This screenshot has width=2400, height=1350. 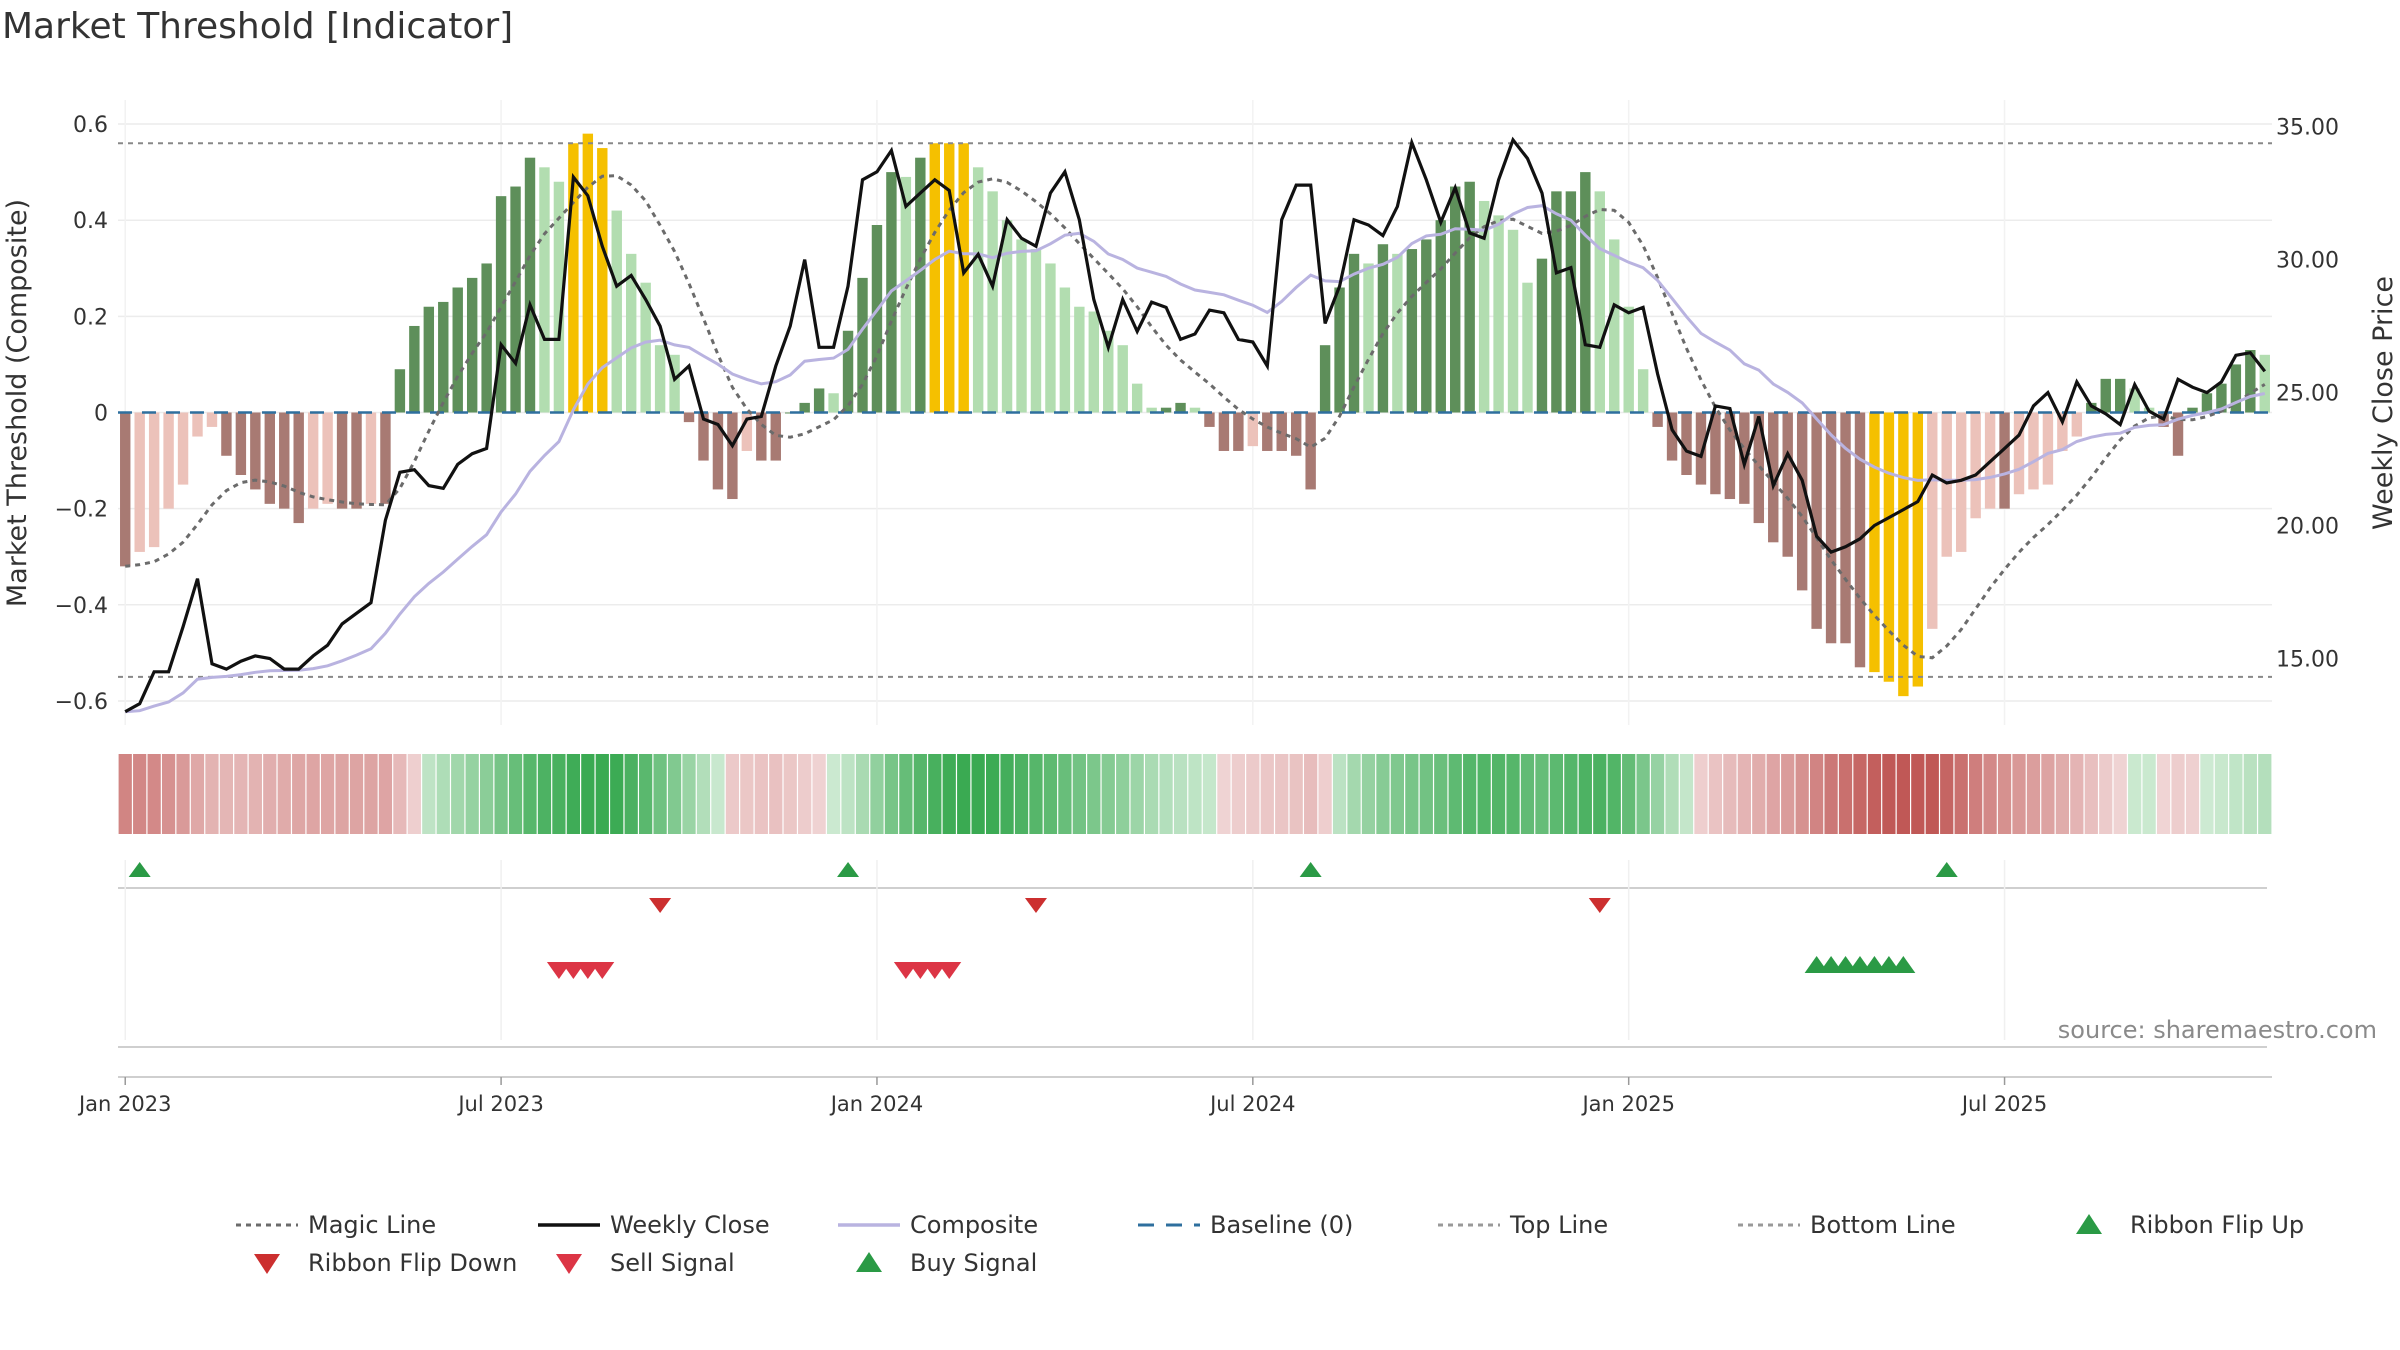 What do you see at coordinates (2307, 527) in the screenshot?
I see `right-tick-label: 20.00` at bounding box center [2307, 527].